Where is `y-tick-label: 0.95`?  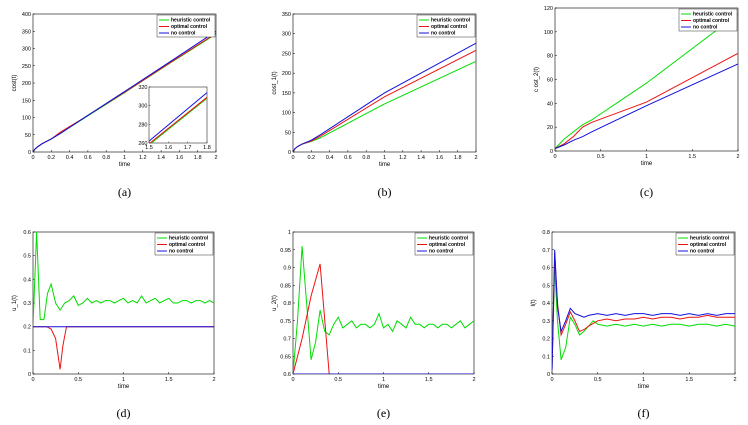 y-tick-label: 0.95 is located at coordinates (285, 251).